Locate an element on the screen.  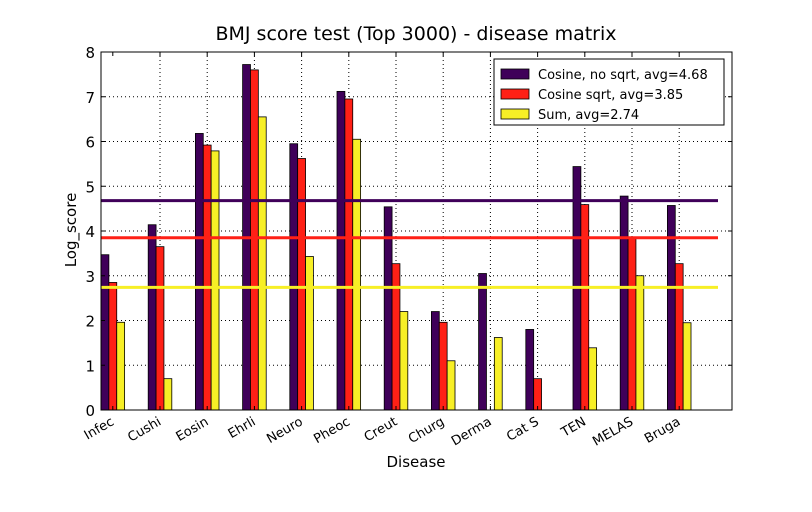
legend-label: Sum, avg=2.74 is located at coordinates (588, 115).